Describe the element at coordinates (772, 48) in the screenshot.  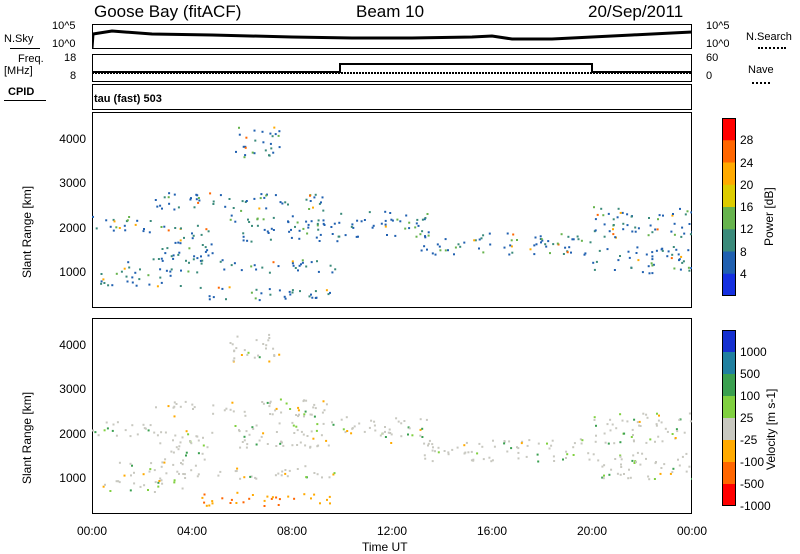
I see `nsearch-dots` at that location.